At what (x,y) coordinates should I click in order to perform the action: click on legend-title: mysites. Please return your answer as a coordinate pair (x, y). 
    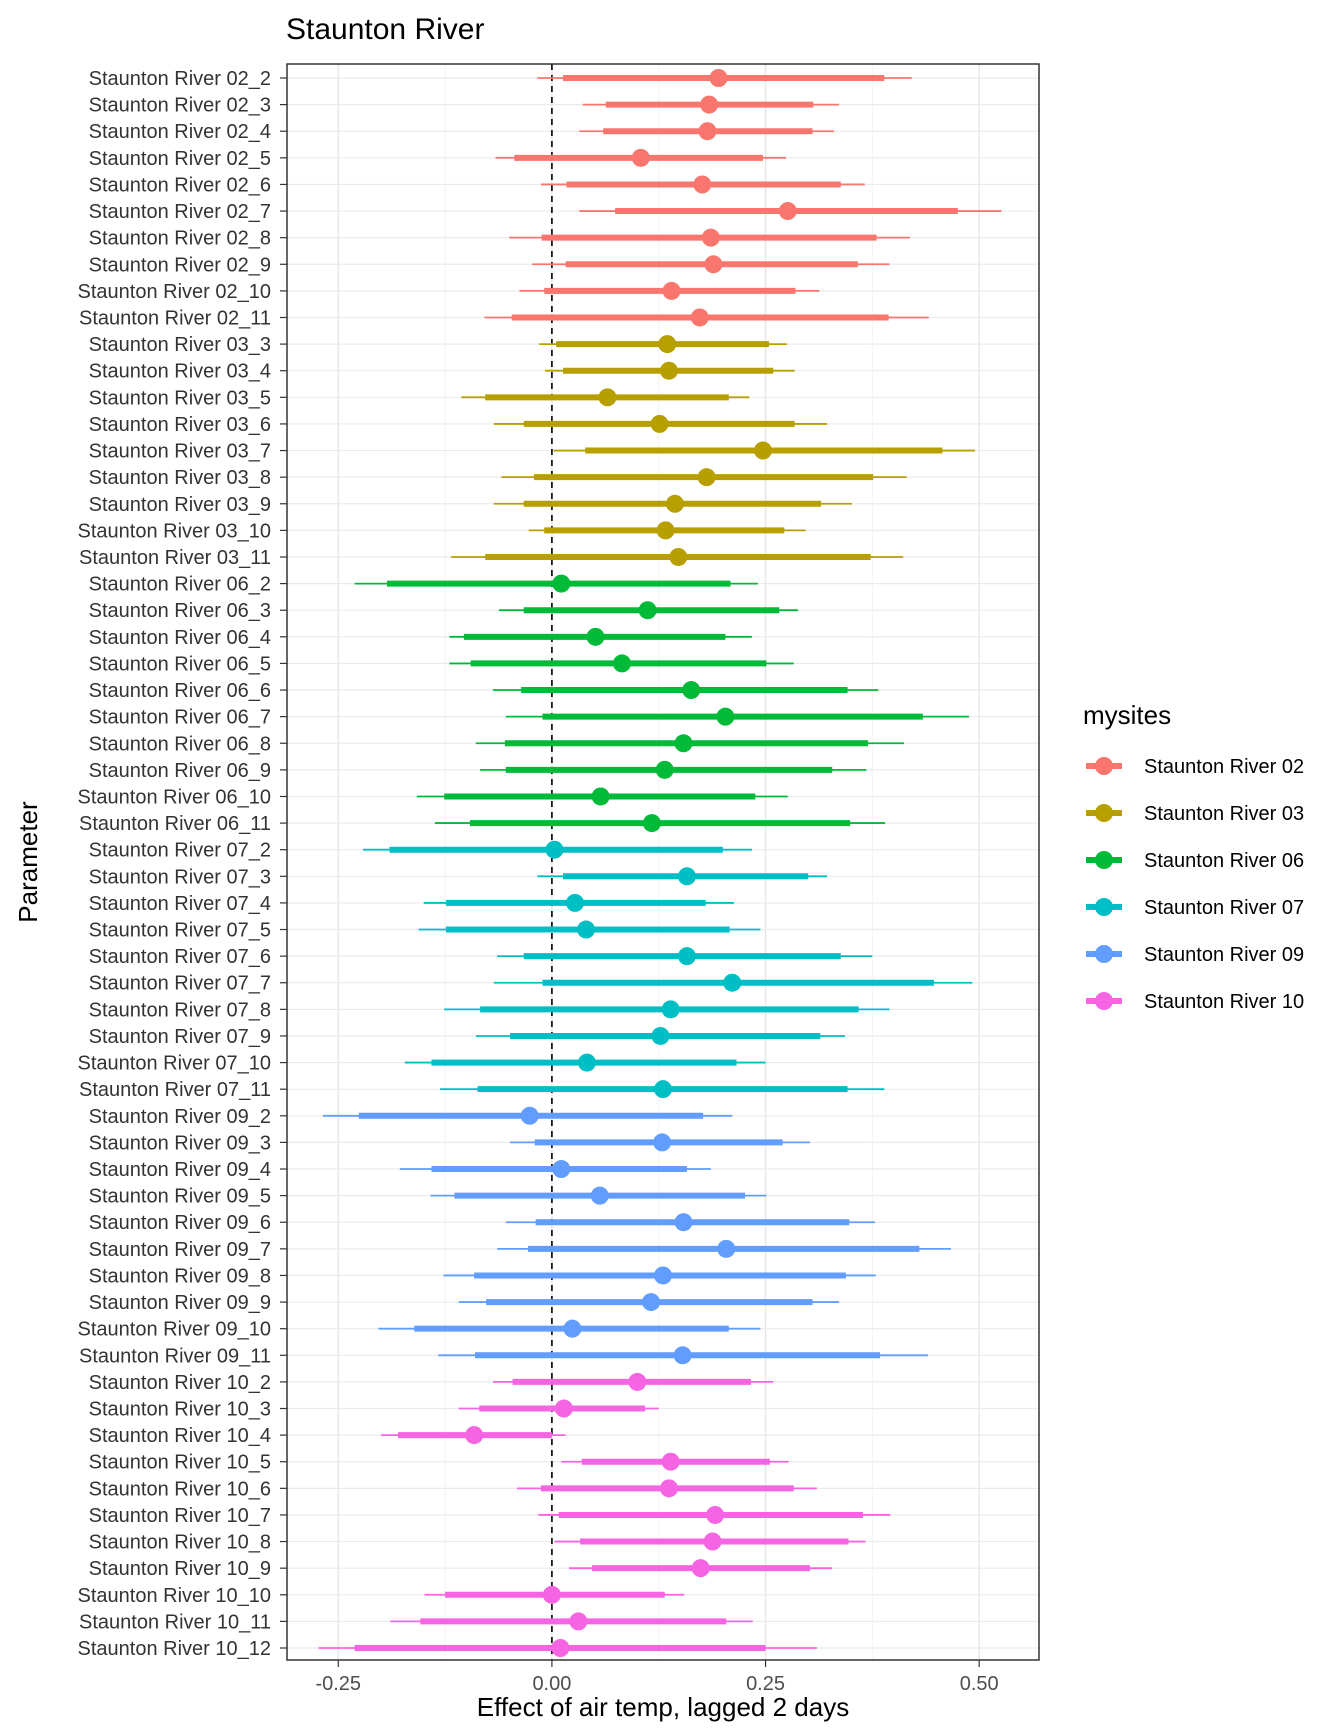
    Looking at the image, I should click on (1127, 715).